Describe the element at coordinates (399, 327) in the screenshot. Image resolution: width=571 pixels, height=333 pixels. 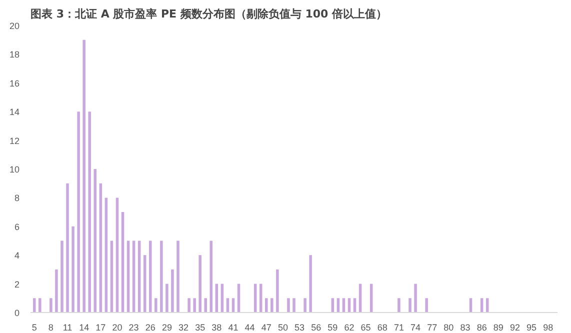
I see `x-tick-label: 71` at that location.